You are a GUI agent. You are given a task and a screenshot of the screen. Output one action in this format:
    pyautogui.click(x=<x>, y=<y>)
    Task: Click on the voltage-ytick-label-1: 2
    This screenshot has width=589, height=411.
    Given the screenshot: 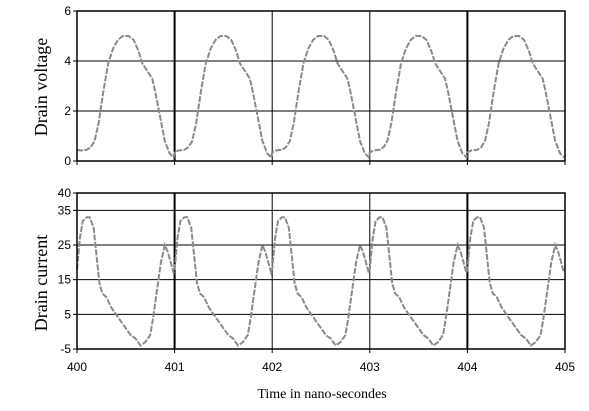 What is the action you would take?
    pyautogui.click(x=67, y=111)
    